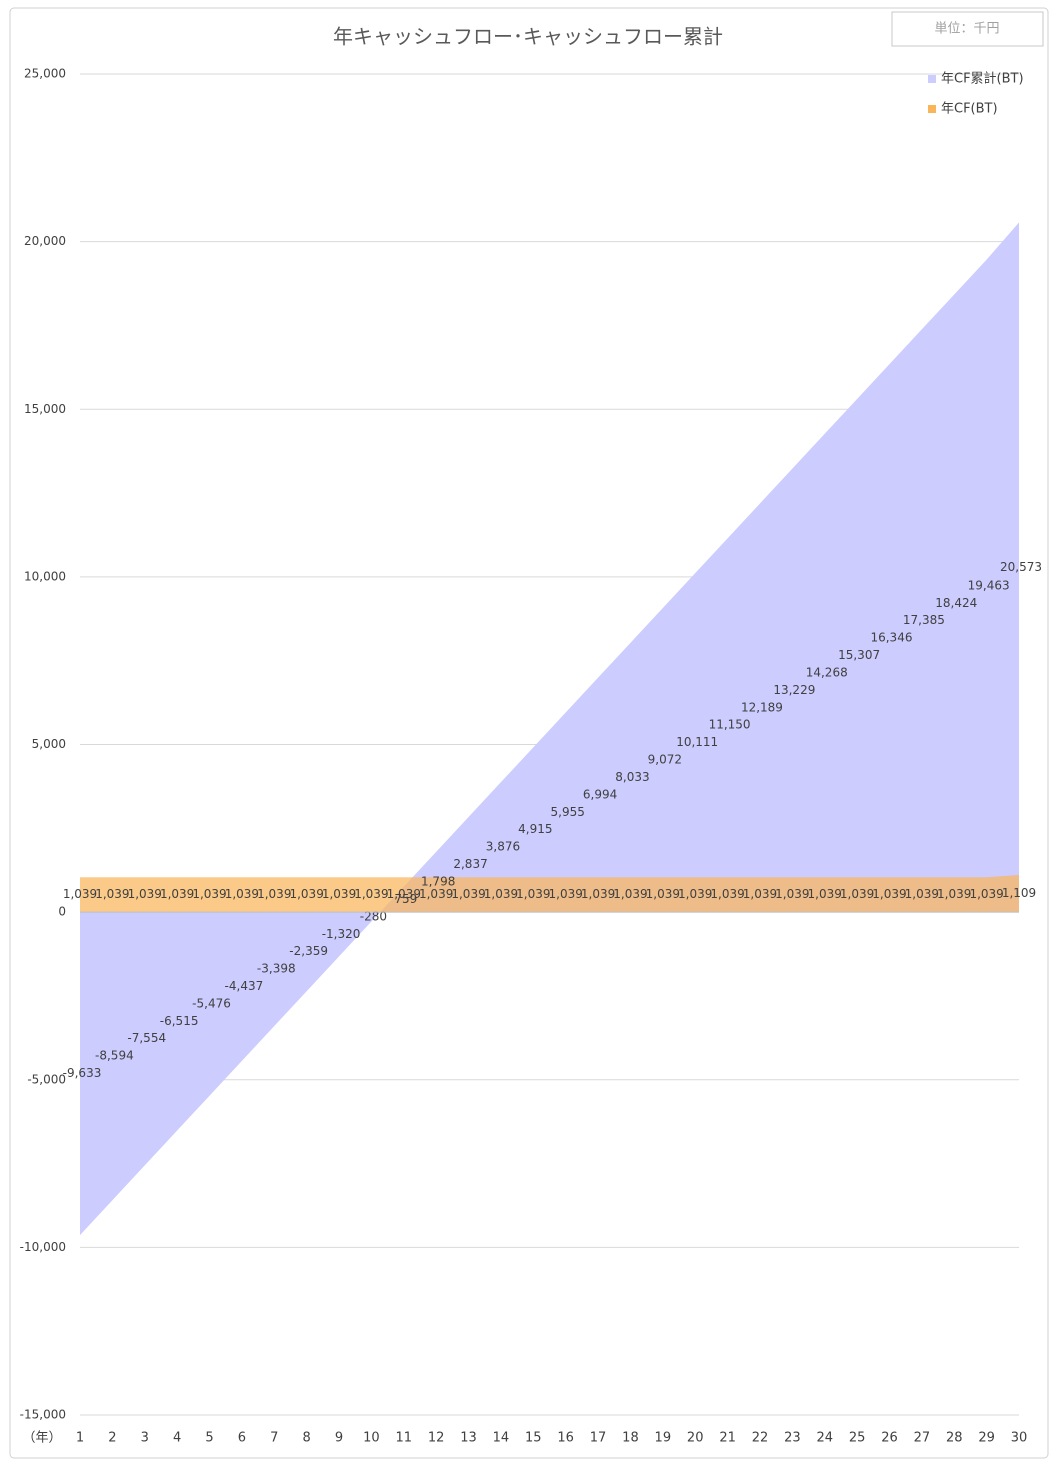 This screenshot has height=1470, width=1056. Describe the element at coordinates (46, 1079) in the screenshot. I see `y-tick-label: -5,000` at that location.